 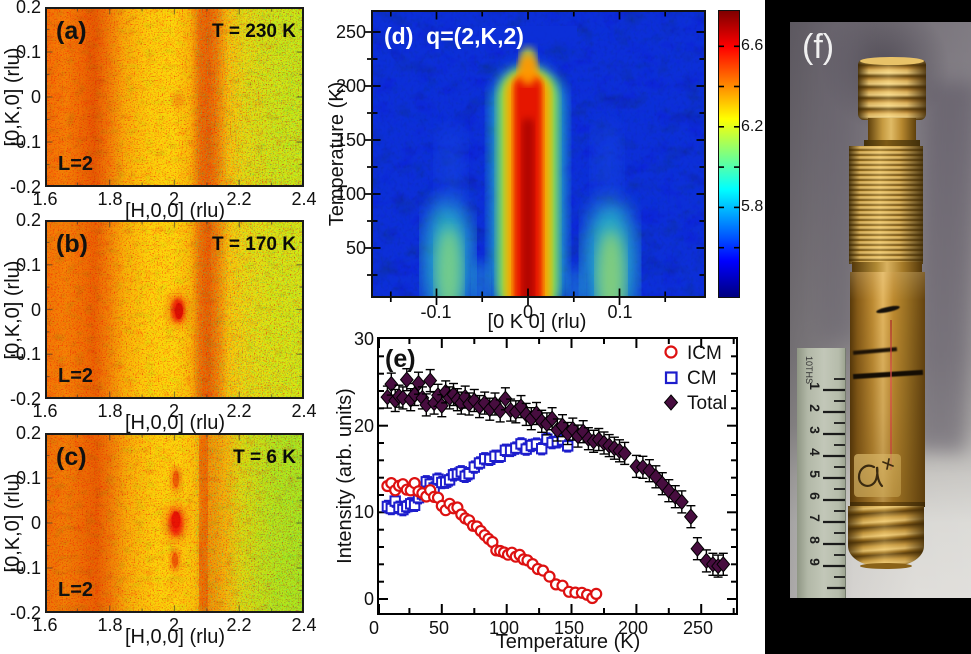 I want to click on svg-text: 5, so click(x=815, y=474).